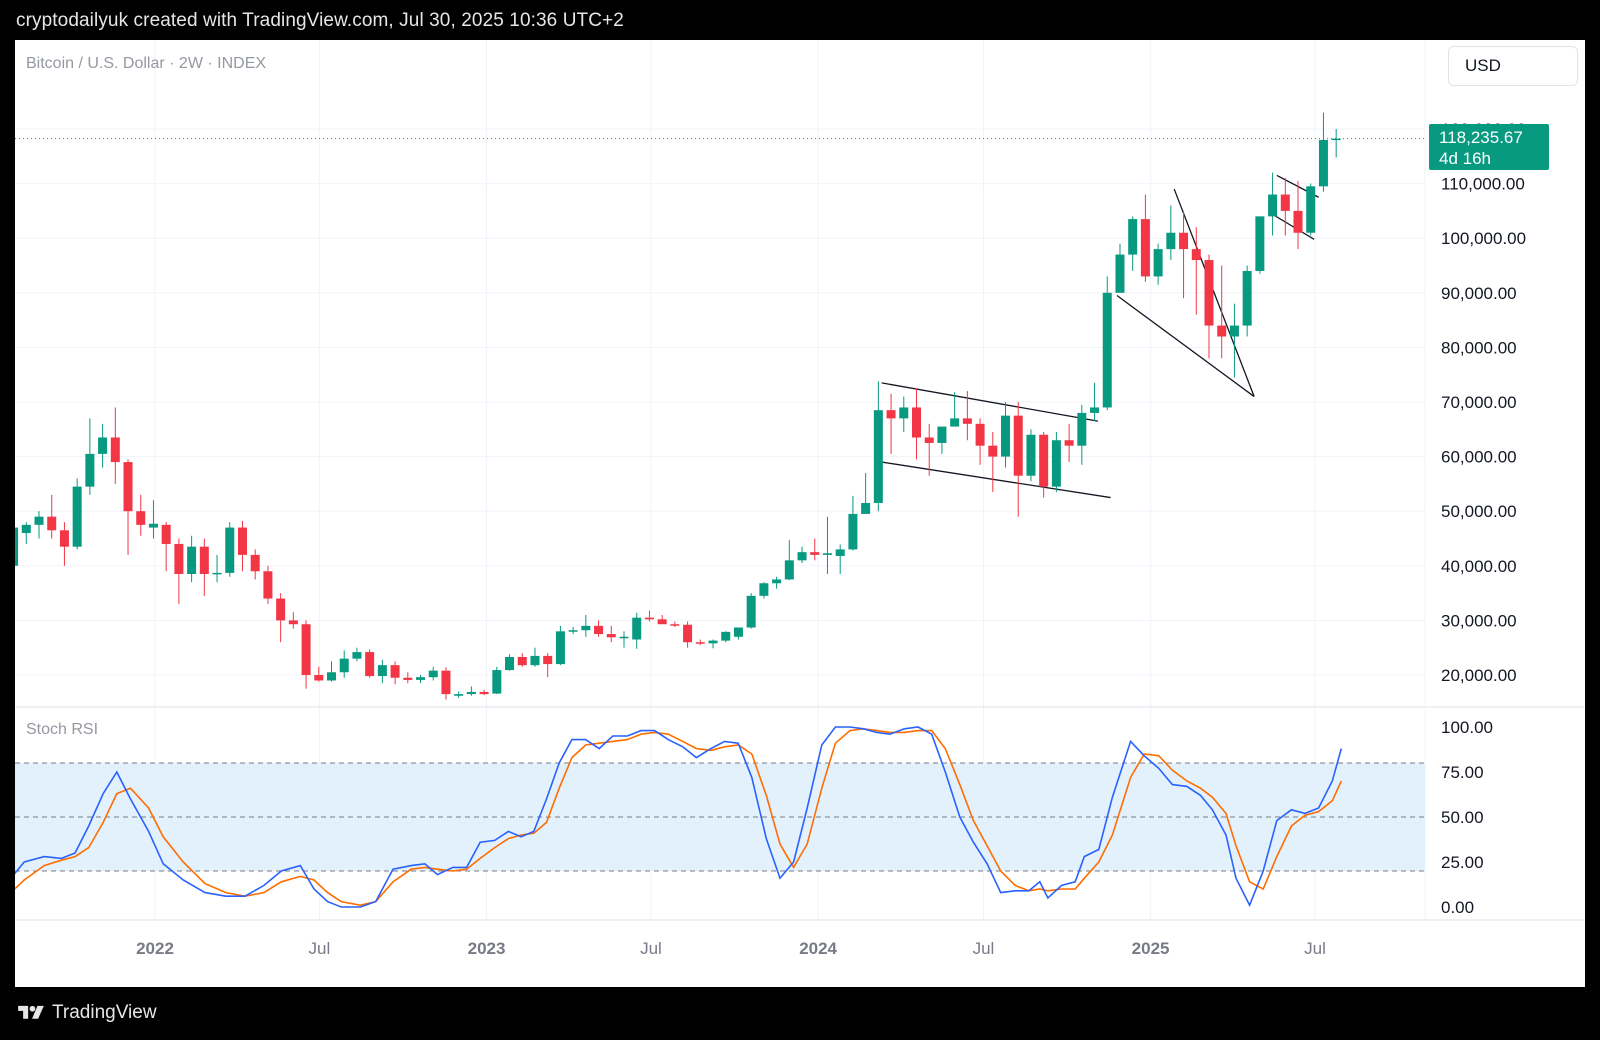 This screenshot has width=1600, height=1040. I want to click on stoch-tick-label: 0.00, so click(1457, 907).